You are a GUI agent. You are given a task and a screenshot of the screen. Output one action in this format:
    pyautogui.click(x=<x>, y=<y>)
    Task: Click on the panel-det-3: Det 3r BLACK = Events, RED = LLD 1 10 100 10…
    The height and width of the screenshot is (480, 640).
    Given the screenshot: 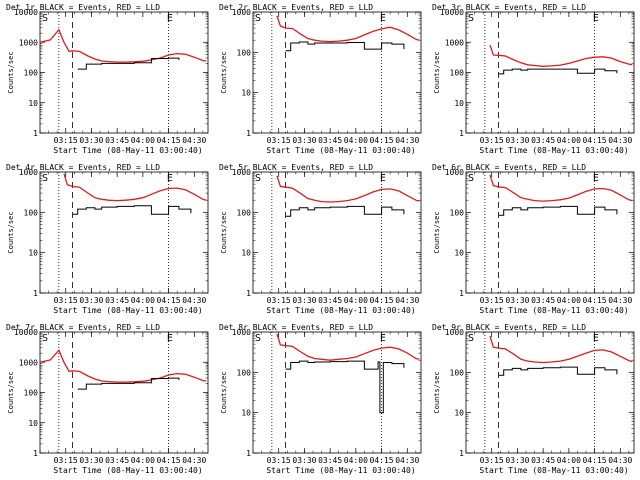 What is the action you would take?
    pyautogui.click(x=533, y=79)
    